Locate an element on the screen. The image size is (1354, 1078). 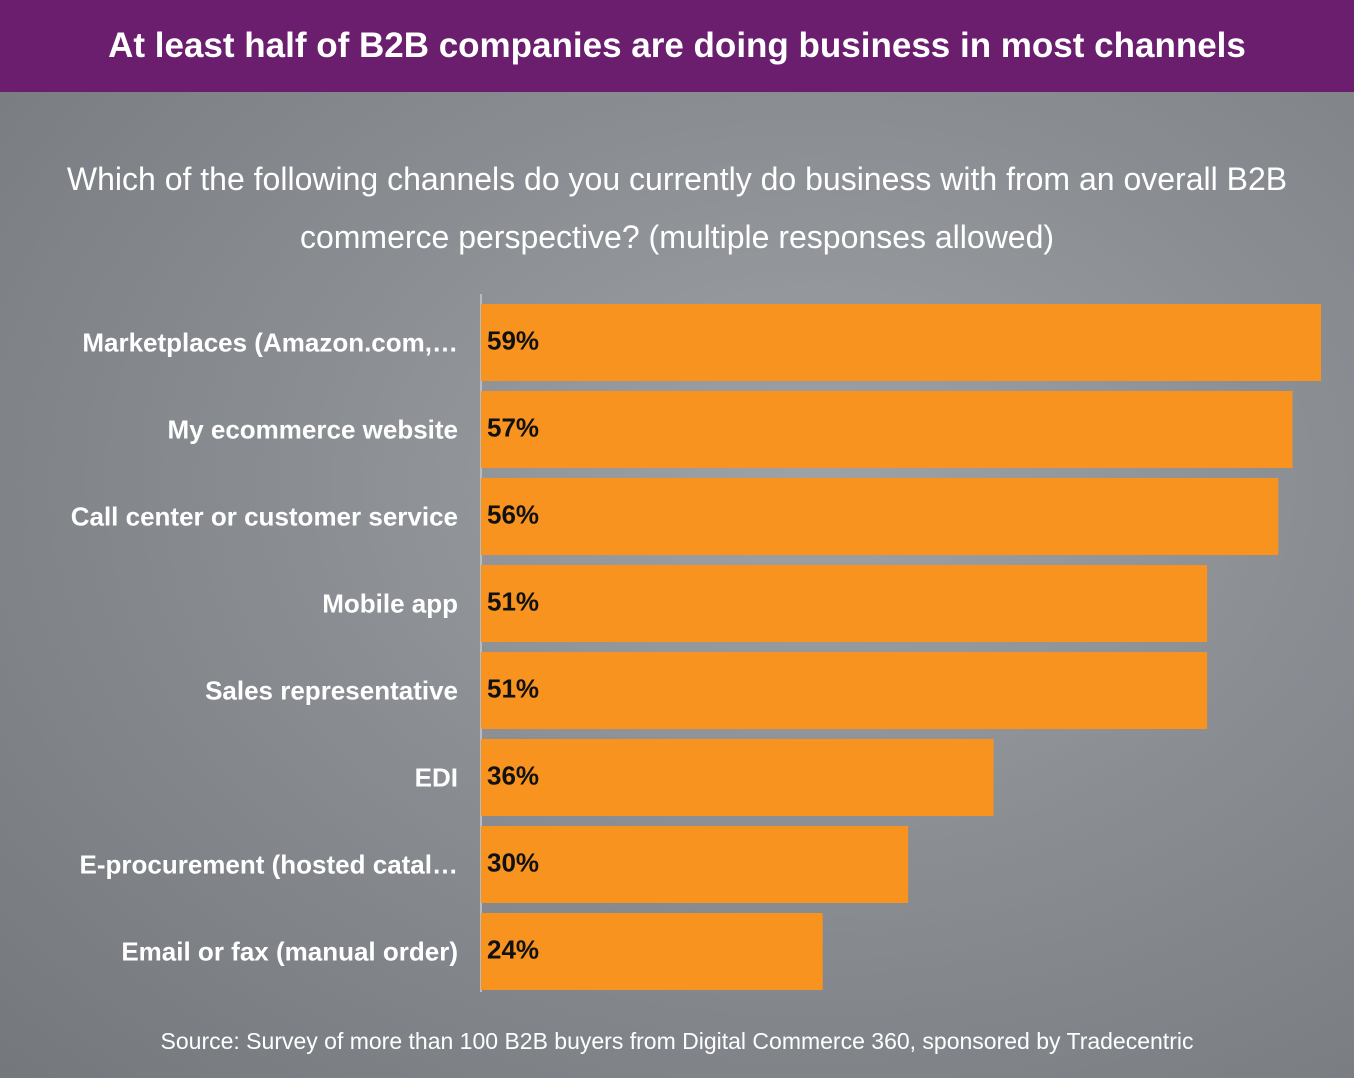
value-label: 24% is located at coordinates (513, 949).